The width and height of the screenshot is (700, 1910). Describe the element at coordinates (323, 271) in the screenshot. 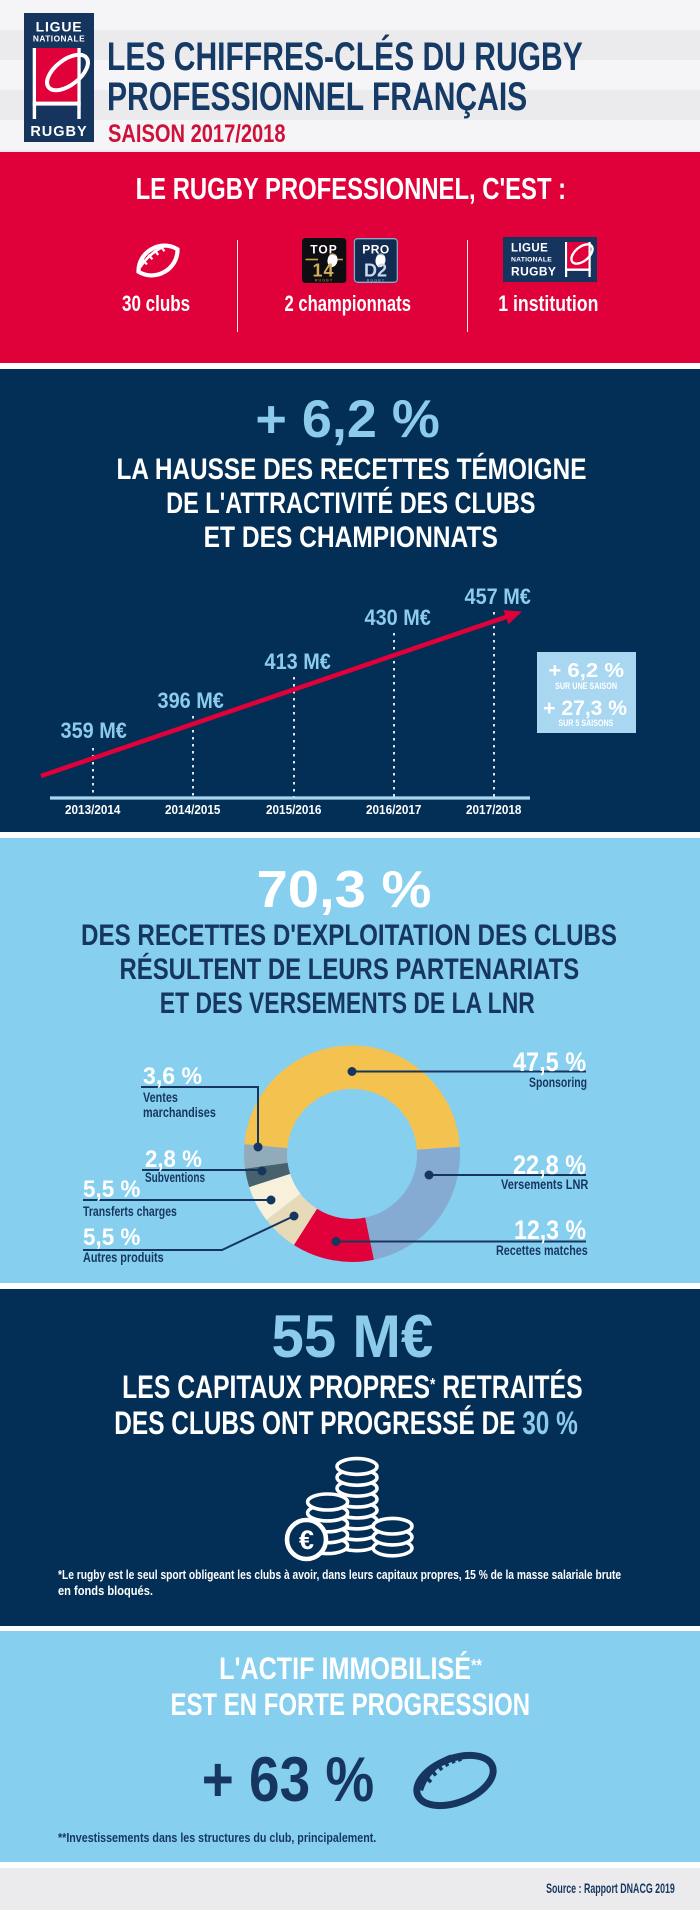

I see `svg-text: 14` at that location.